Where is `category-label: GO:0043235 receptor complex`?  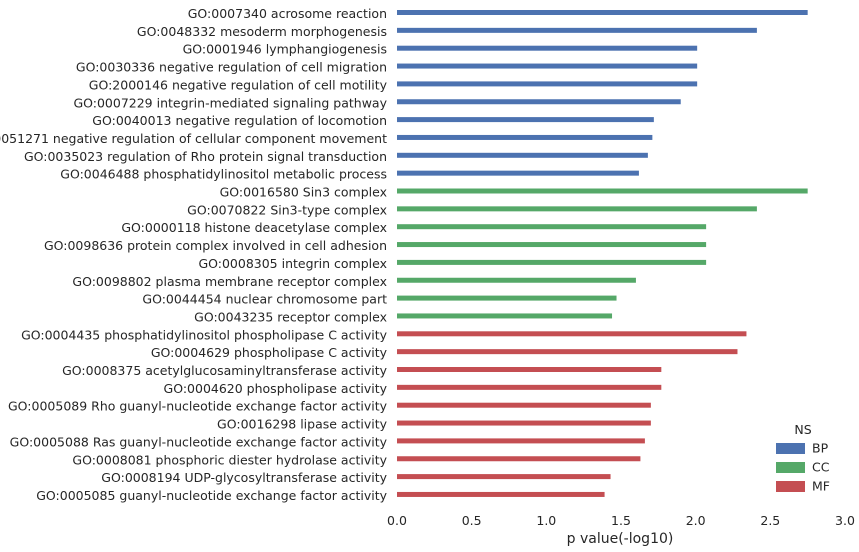 category-label: GO:0043235 receptor complex is located at coordinates (290, 316).